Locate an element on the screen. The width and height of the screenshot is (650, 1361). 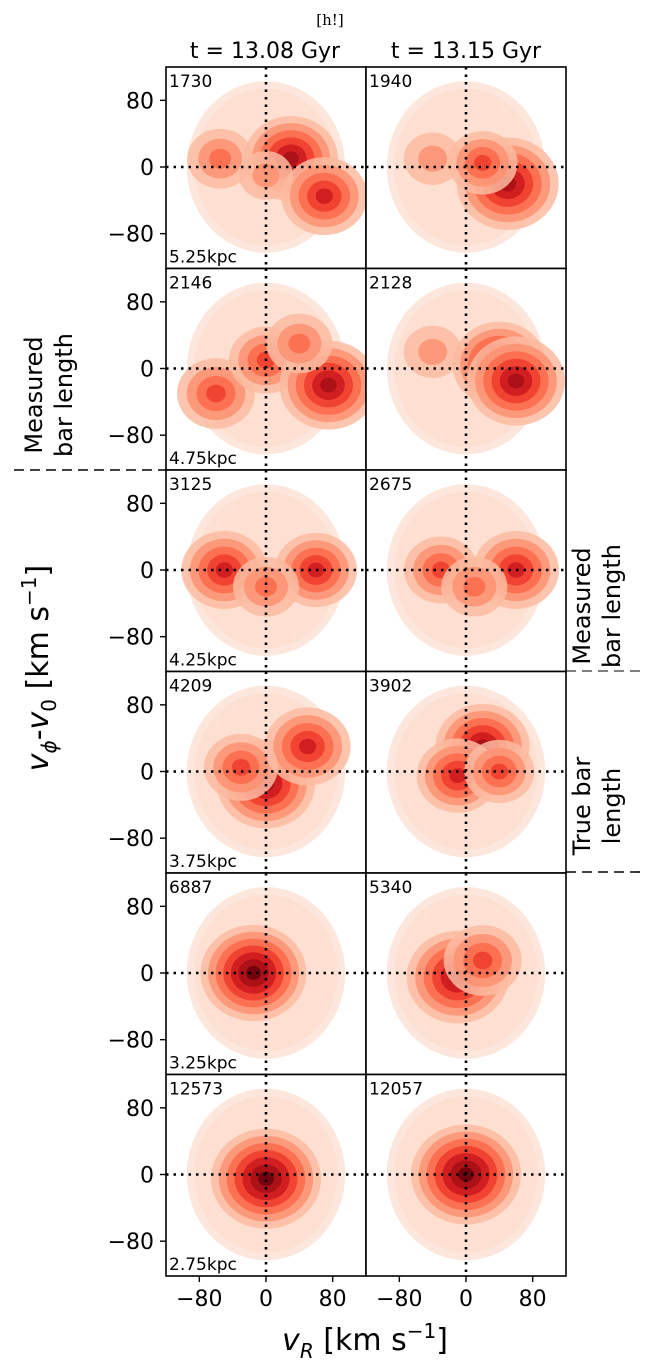
x-axis-label: vR [km s−1] is located at coordinates (365, 1340).